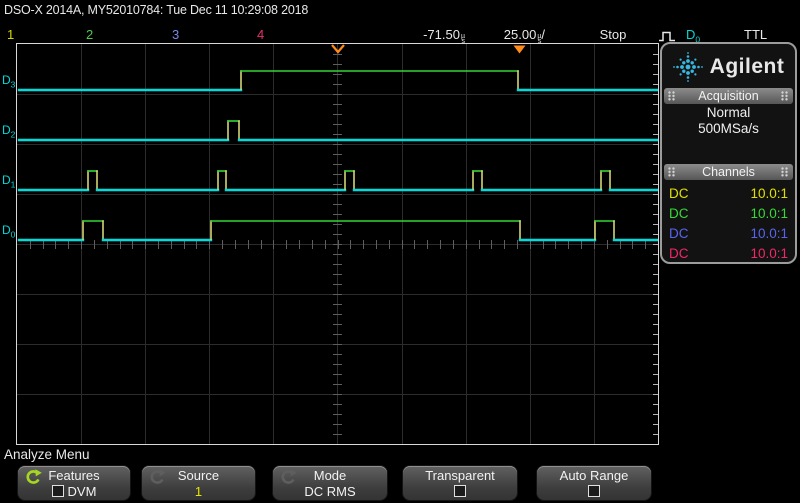 The image size is (800, 503). Describe the element at coordinates (460, 483) in the screenshot. I see `softkey-transparent: Transparent` at that location.